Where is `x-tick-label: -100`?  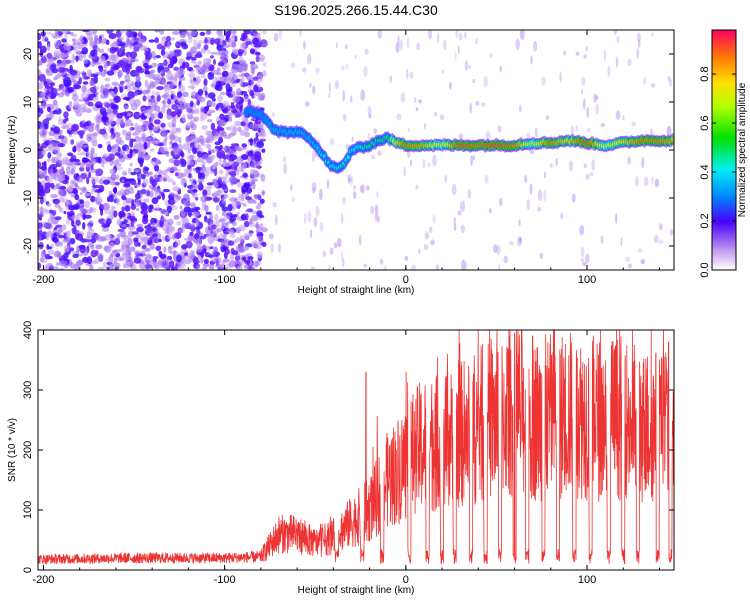
x-tick-label: -100 is located at coordinates (225, 580).